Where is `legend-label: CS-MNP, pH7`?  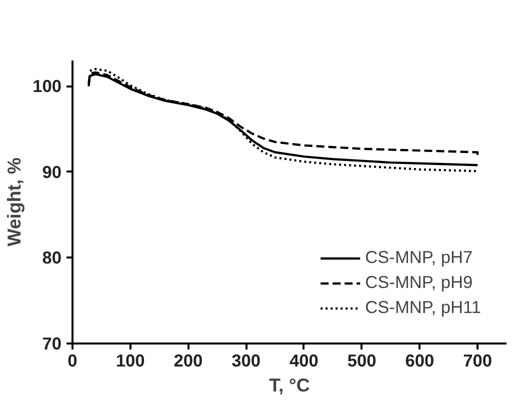 legend-label: CS-MNP, pH7 is located at coordinates (419, 257).